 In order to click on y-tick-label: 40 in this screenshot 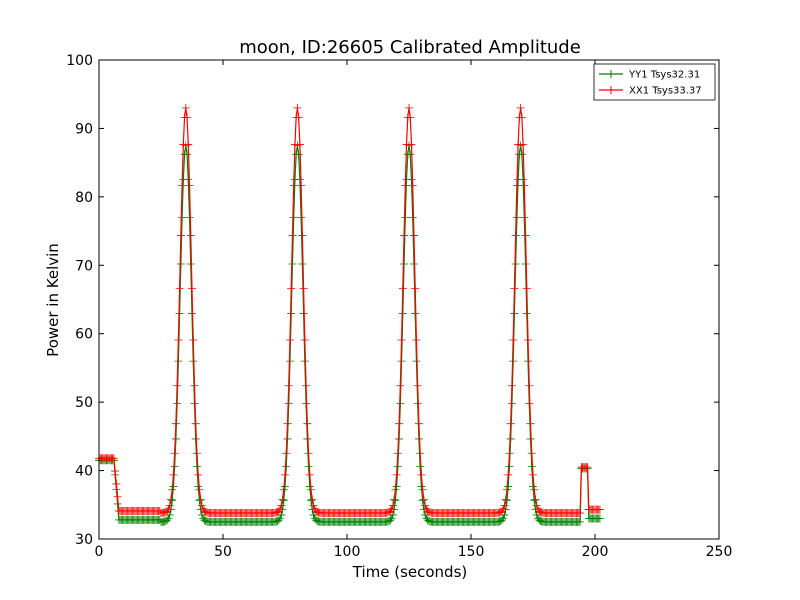, I will do `click(84, 472)`.